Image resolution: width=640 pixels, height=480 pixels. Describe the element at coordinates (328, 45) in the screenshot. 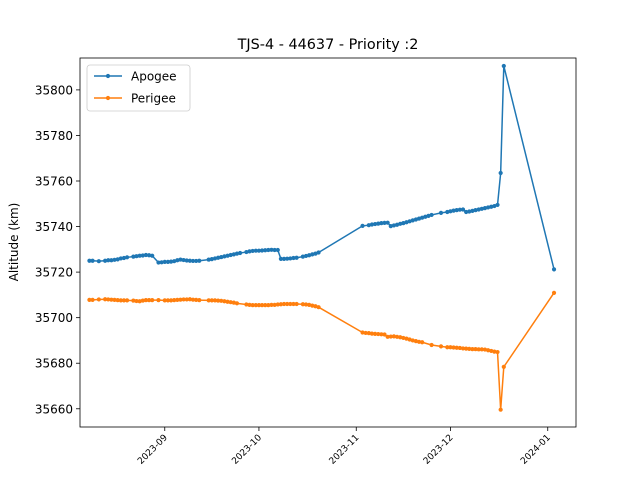

I see `chart-title: TJS-4 - 44637 - Priority :2` at that location.